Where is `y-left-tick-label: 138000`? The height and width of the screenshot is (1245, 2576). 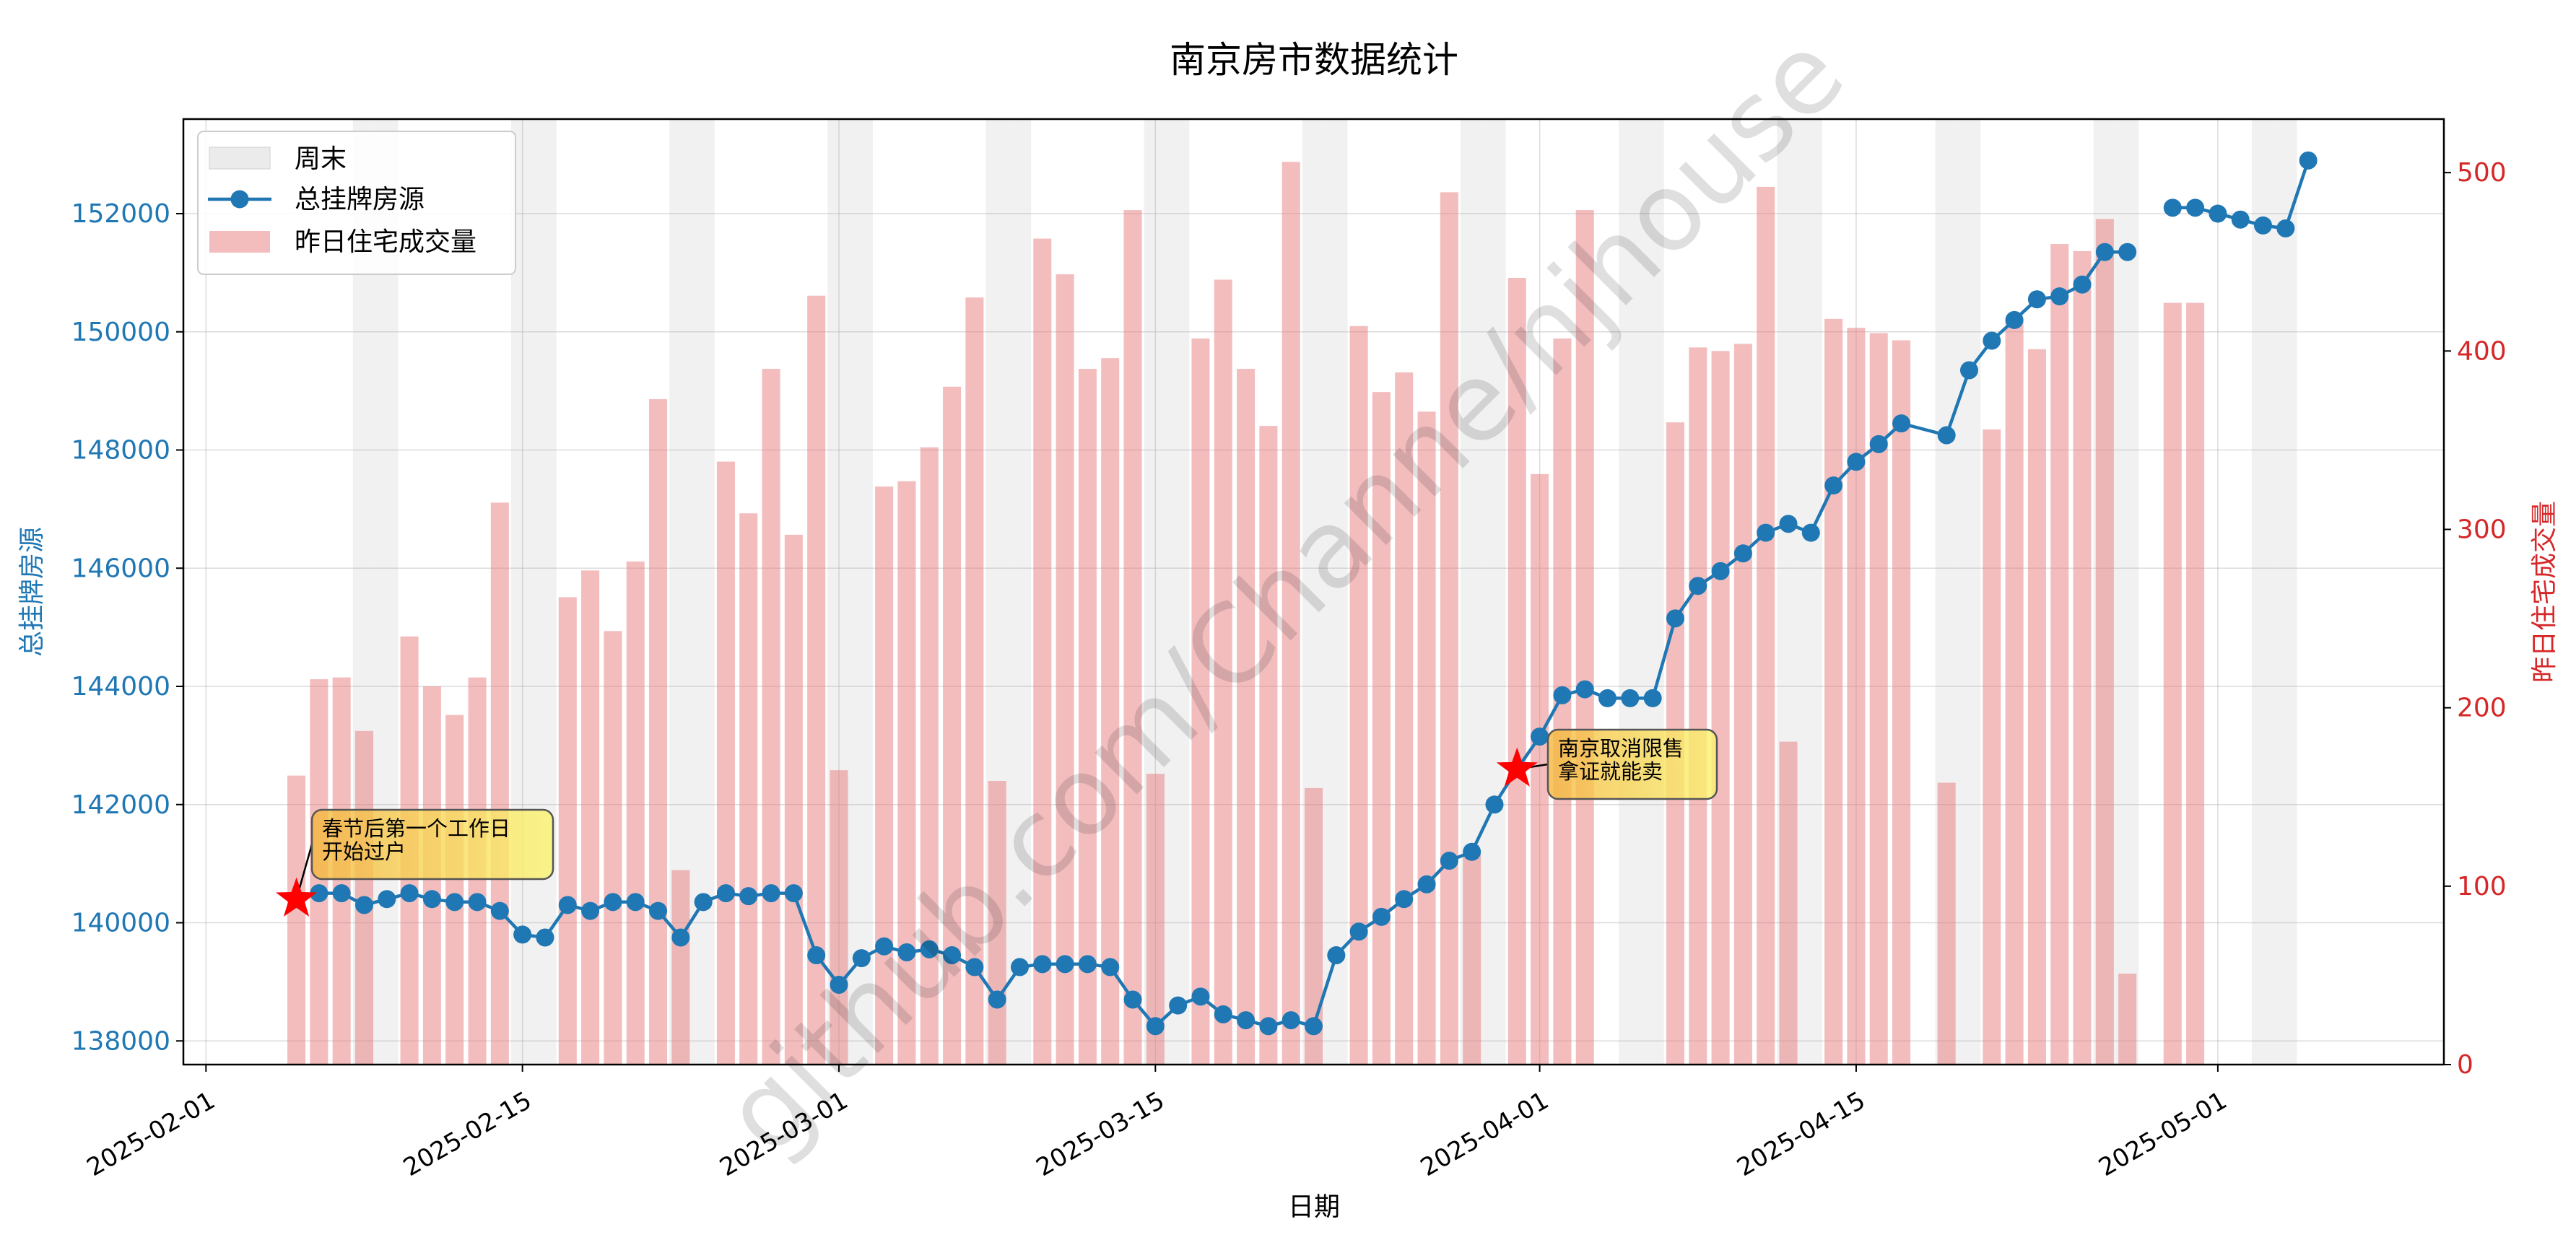
y-left-tick-label: 138000 is located at coordinates (120, 1041).